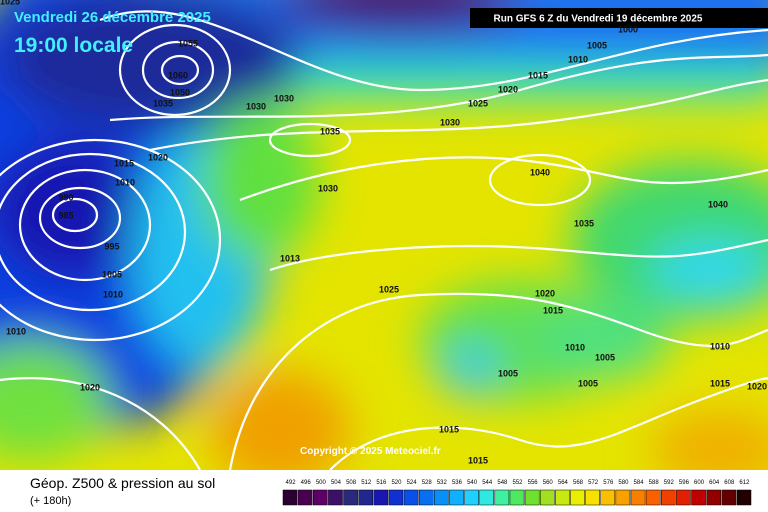 The image size is (768, 512). Describe the element at coordinates (669, 483) in the screenshot. I see `colorbar-label: 592` at that location.